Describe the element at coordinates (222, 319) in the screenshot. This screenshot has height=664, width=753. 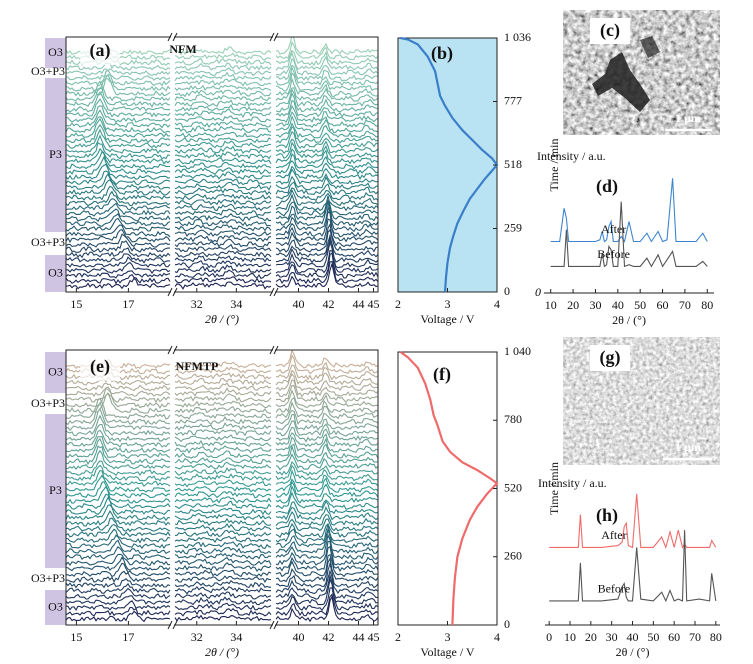
I see `x-axis-title: 2θ / (°)` at that location.